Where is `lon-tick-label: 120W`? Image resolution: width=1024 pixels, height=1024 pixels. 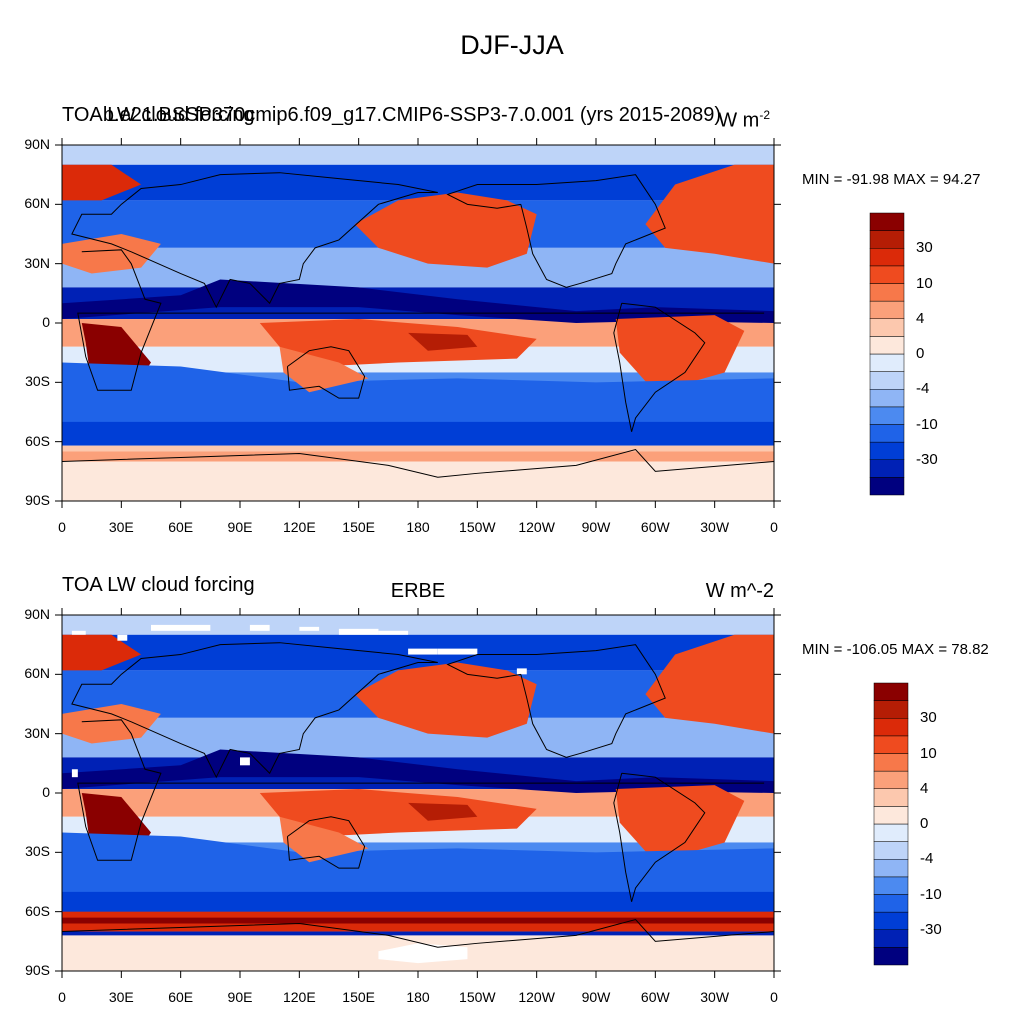
lon-tick-label: 120W is located at coordinates (536, 997).